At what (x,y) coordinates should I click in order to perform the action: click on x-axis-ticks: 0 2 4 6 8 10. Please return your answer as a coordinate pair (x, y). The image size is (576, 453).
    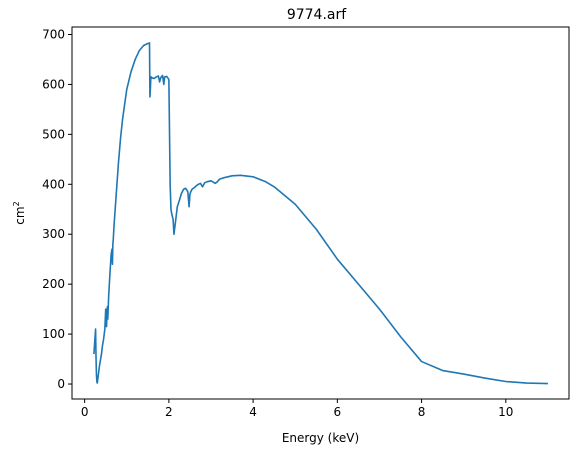
    Looking at the image, I should click on (297, 409).